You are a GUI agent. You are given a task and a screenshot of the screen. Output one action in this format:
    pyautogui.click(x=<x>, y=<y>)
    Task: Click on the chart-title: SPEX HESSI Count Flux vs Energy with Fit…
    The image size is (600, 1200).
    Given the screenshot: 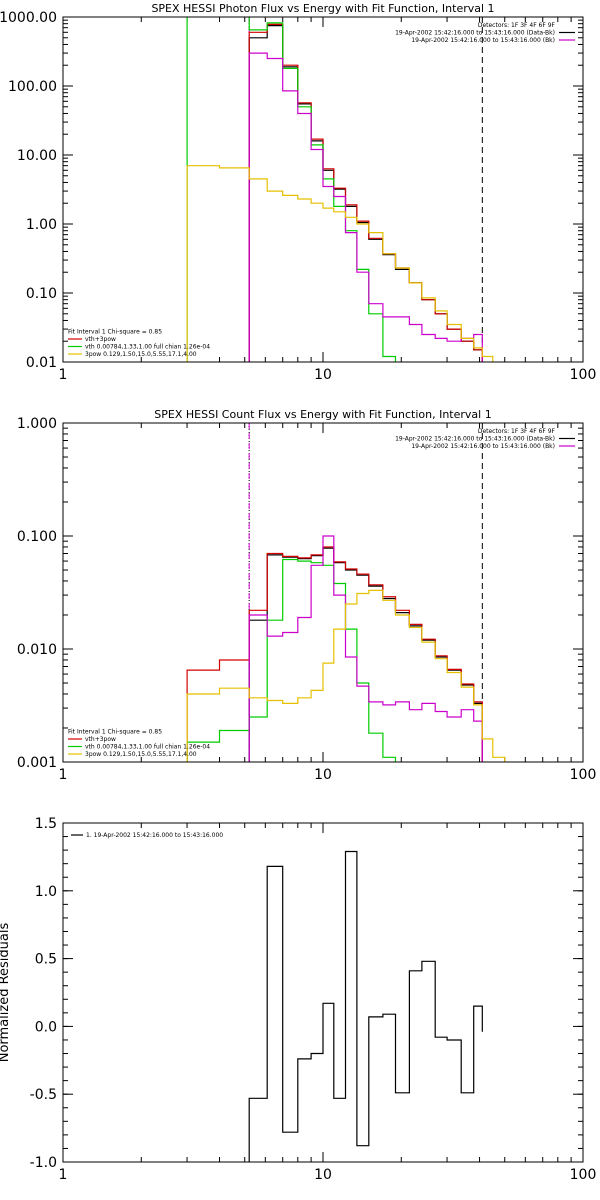 What is the action you would take?
    pyautogui.click(x=322, y=414)
    